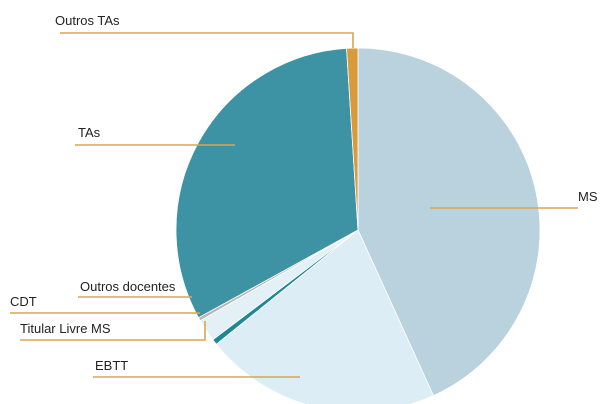 This screenshot has width=600, height=404. I want to click on label-tas: TAs, so click(89, 132).